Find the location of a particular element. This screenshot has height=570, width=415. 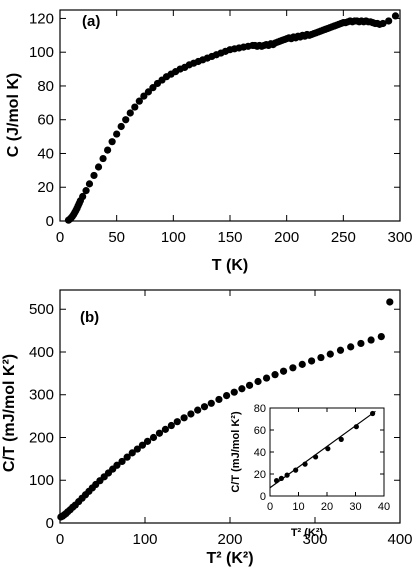

inset-x-tick-label: 10 is located at coordinates (298, 507).